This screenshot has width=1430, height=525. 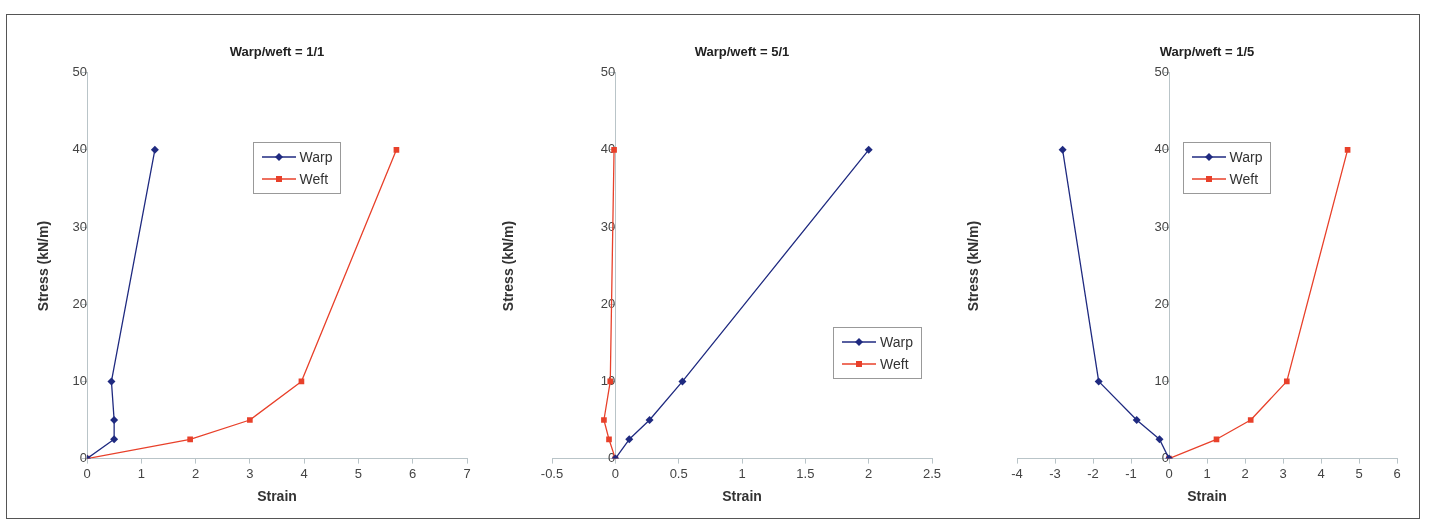 What do you see at coordinates (742, 52) in the screenshot?
I see `chart-title: Warp/weft = 5/1` at bounding box center [742, 52].